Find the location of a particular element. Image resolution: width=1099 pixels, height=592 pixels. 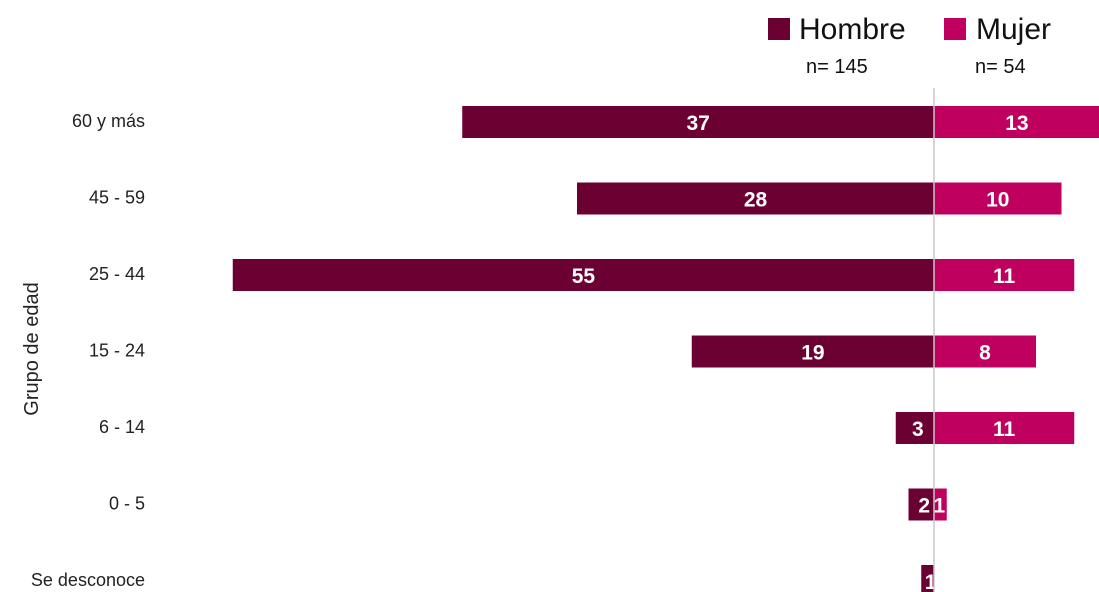

data-label-mujer: 8 is located at coordinates (985, 353).